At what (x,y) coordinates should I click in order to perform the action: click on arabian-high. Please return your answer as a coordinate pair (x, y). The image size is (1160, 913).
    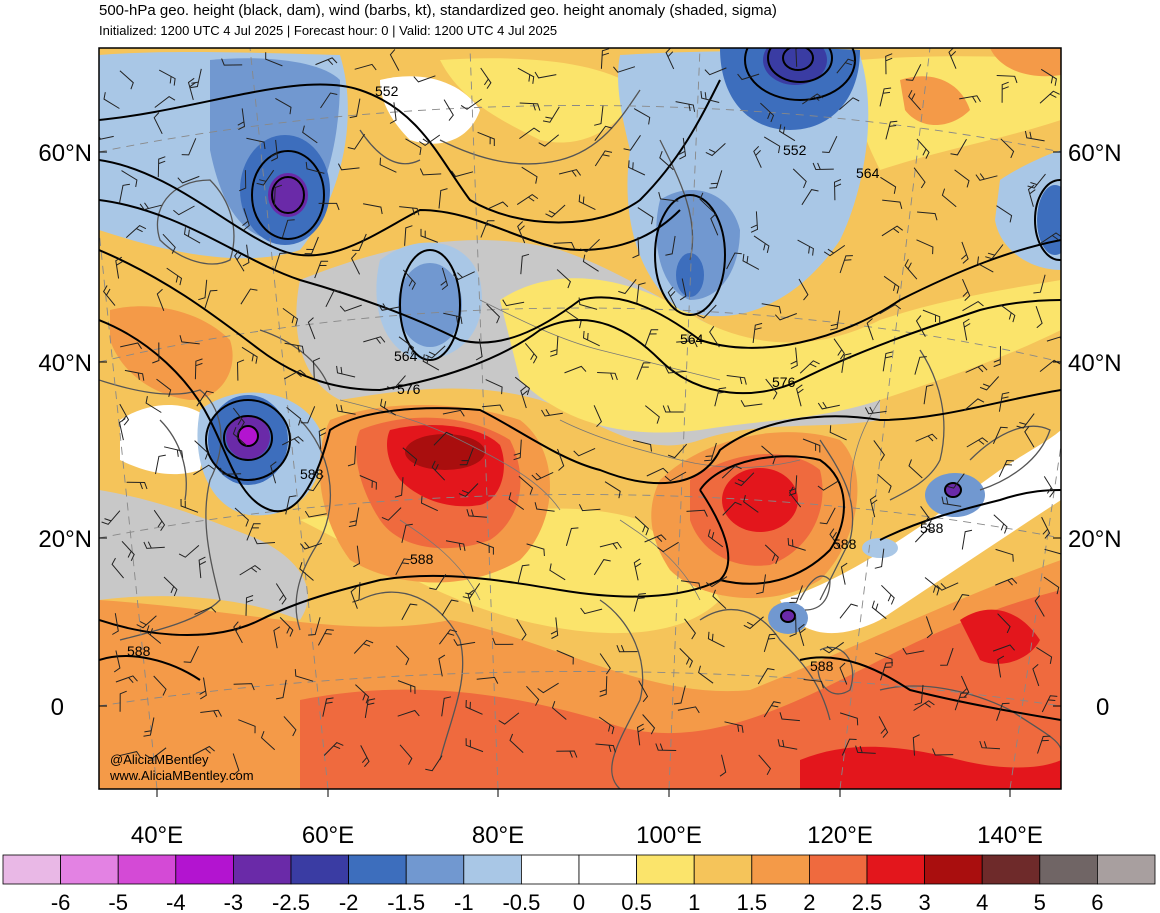
    Looking at the image, I should click on (171, 353).